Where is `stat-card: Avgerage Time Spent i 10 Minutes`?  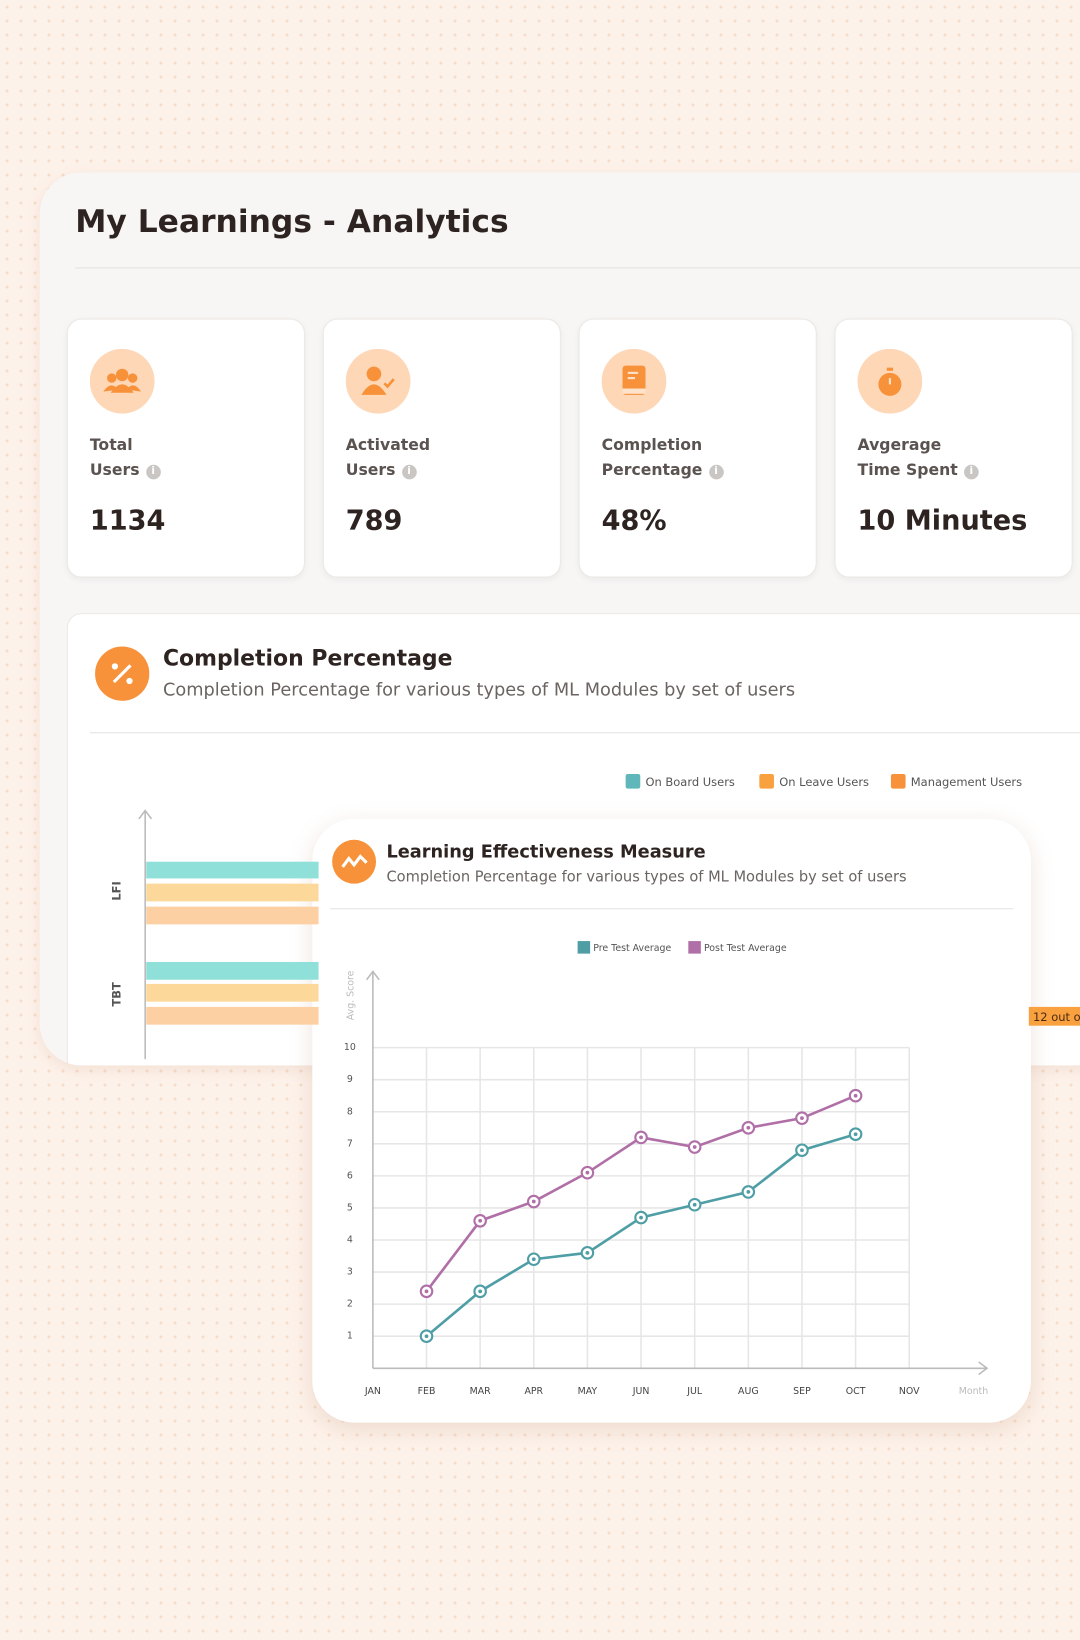
stat-card: Avgerage Time Spent i 10 Minutes is located at coordinates (953, 448).